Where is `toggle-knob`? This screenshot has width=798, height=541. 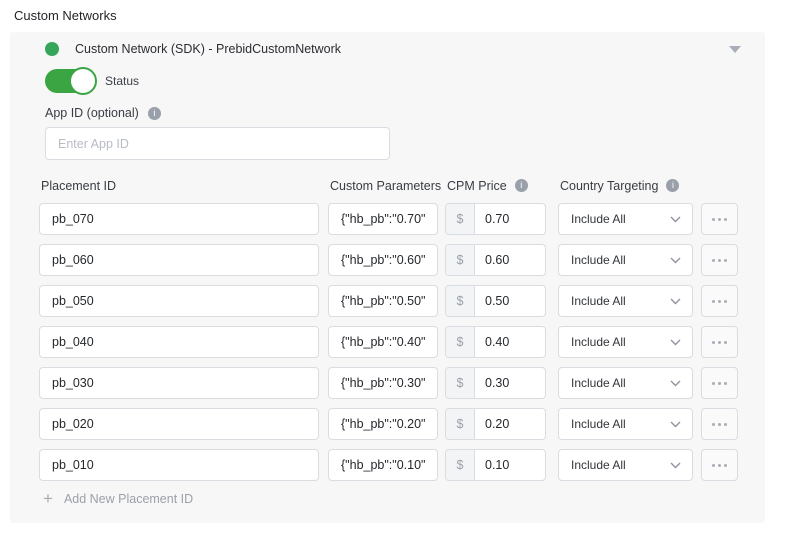 toggle-knob is located at coordinates (83, 81).